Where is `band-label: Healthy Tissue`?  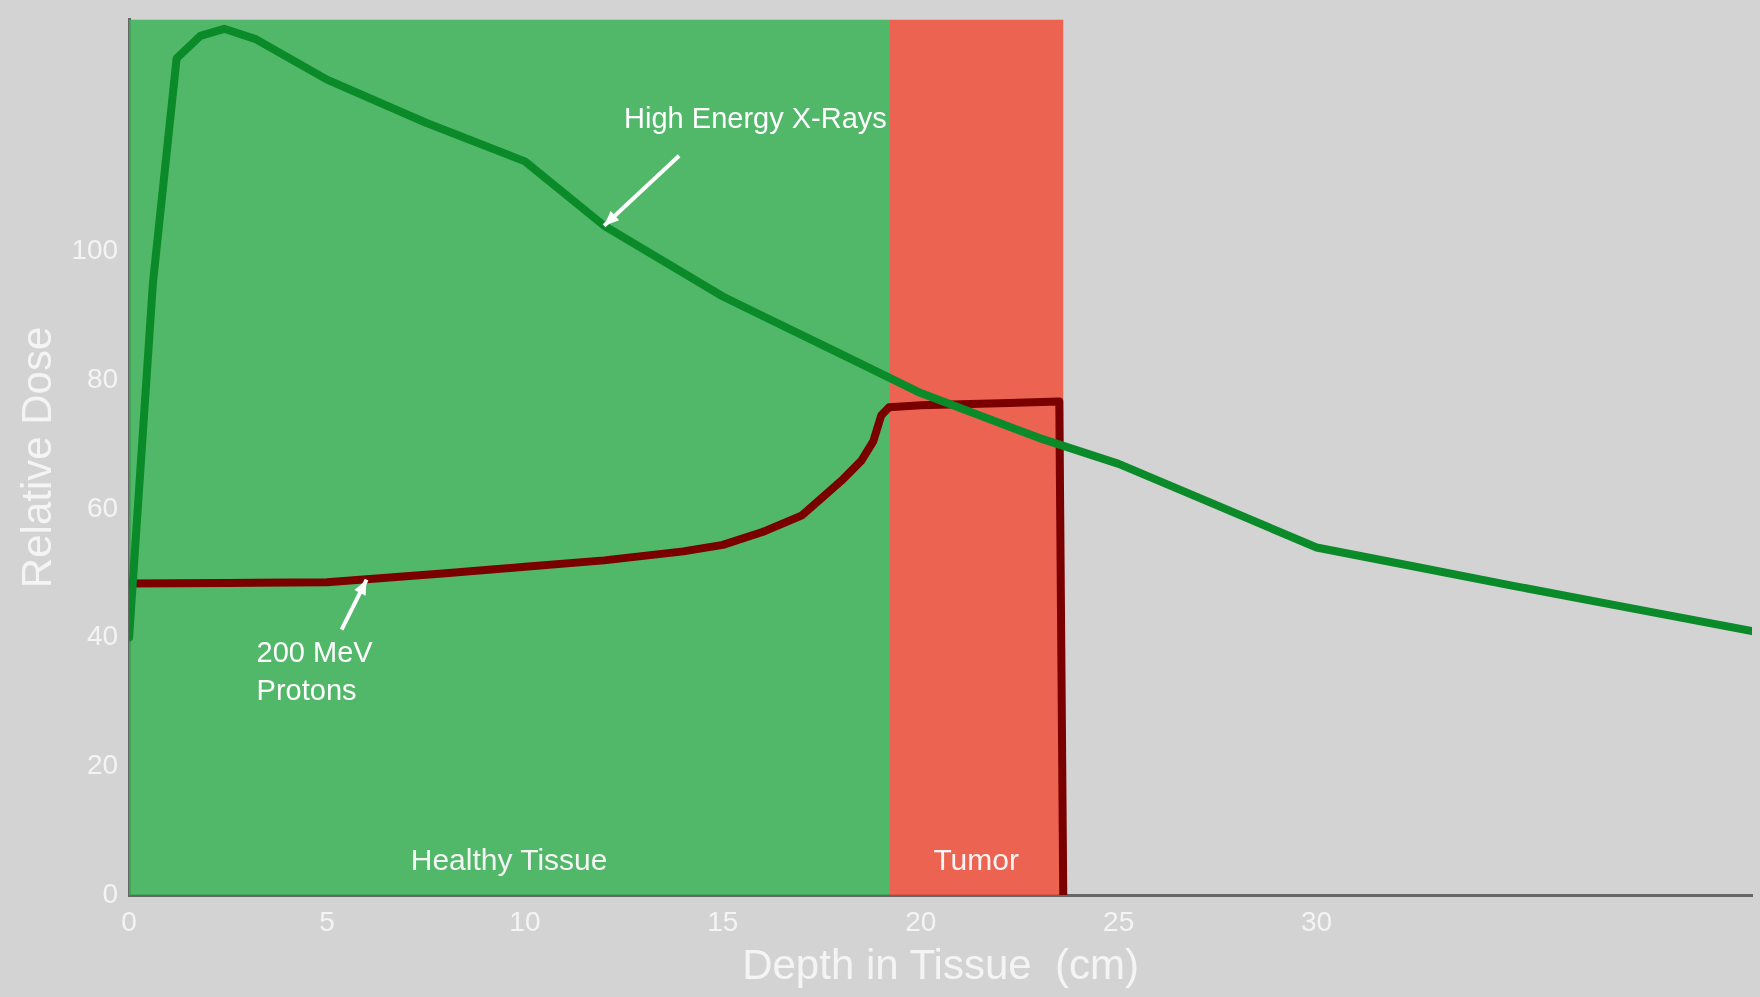 band-label: Healthy Tissue is located at coordinates (509, 859).